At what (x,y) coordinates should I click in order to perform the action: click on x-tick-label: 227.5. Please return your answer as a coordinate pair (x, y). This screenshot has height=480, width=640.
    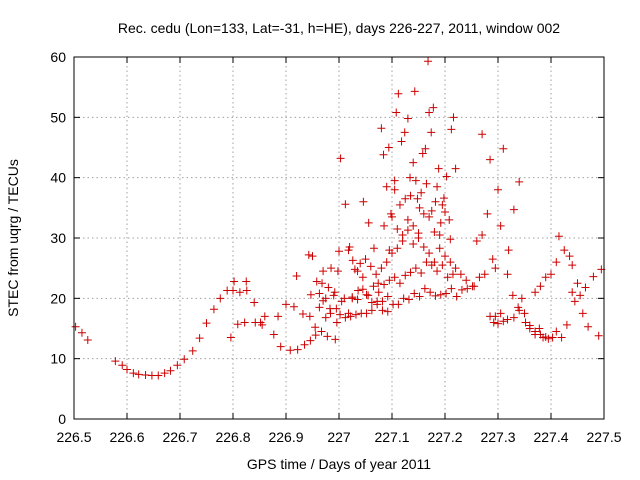
    Looking at the image, I should click on (603, 437).